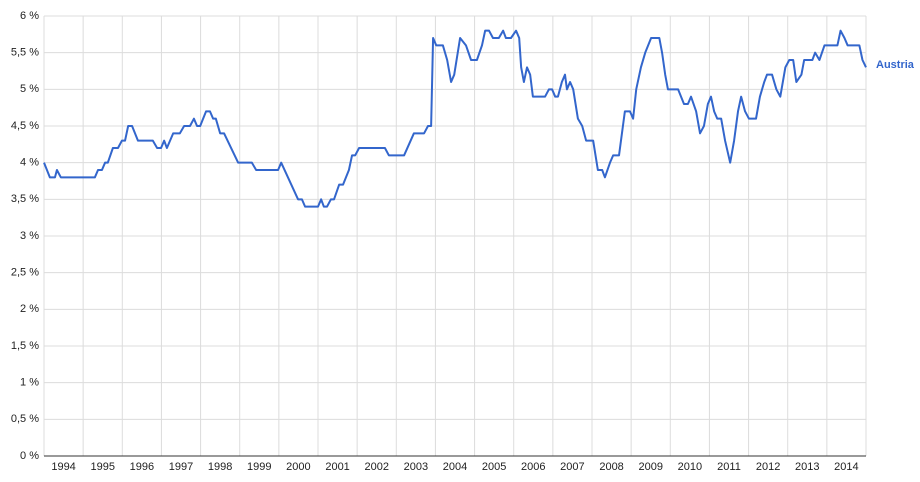 This screenshot has width=920, height=482. I want to click on x-tick-label: 2005, so click(494, 467).